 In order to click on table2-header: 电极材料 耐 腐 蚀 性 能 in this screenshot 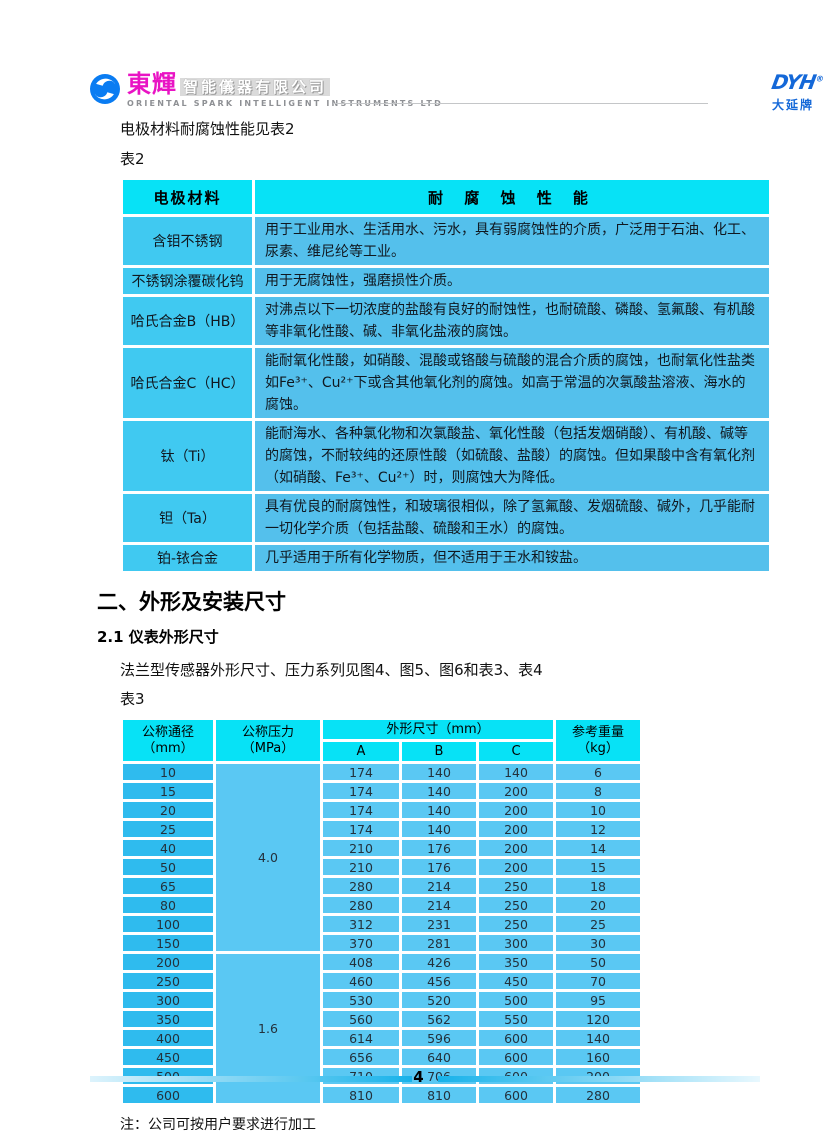, I will do `click(446, 197)`.